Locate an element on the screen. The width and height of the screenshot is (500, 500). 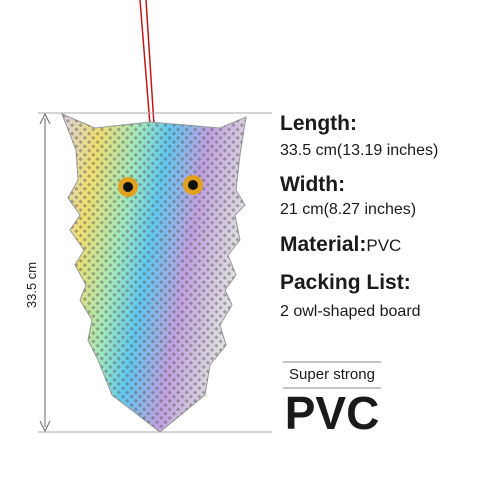
spec-value: 33.5 cm(13.19 inches) is located at coordinates (359, 150).